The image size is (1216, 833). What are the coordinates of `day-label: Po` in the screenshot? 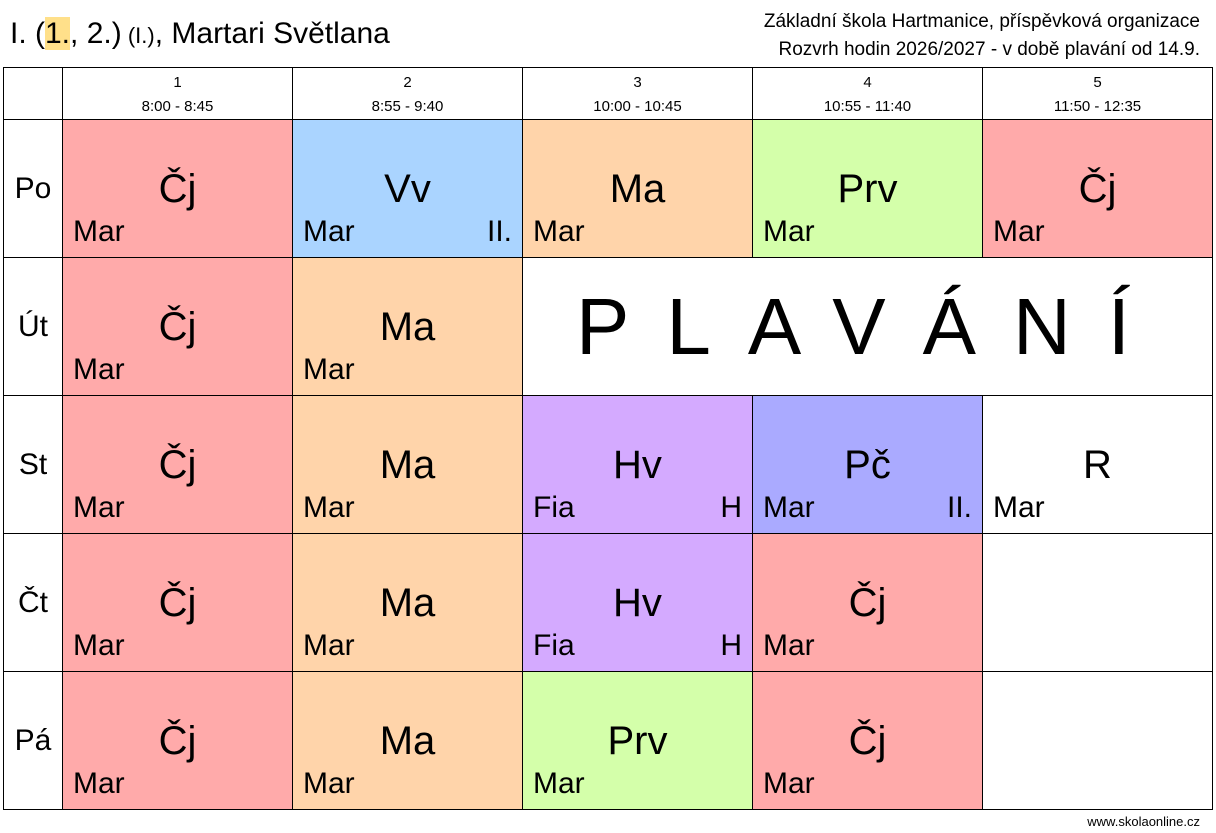 It's located at (33, 188).